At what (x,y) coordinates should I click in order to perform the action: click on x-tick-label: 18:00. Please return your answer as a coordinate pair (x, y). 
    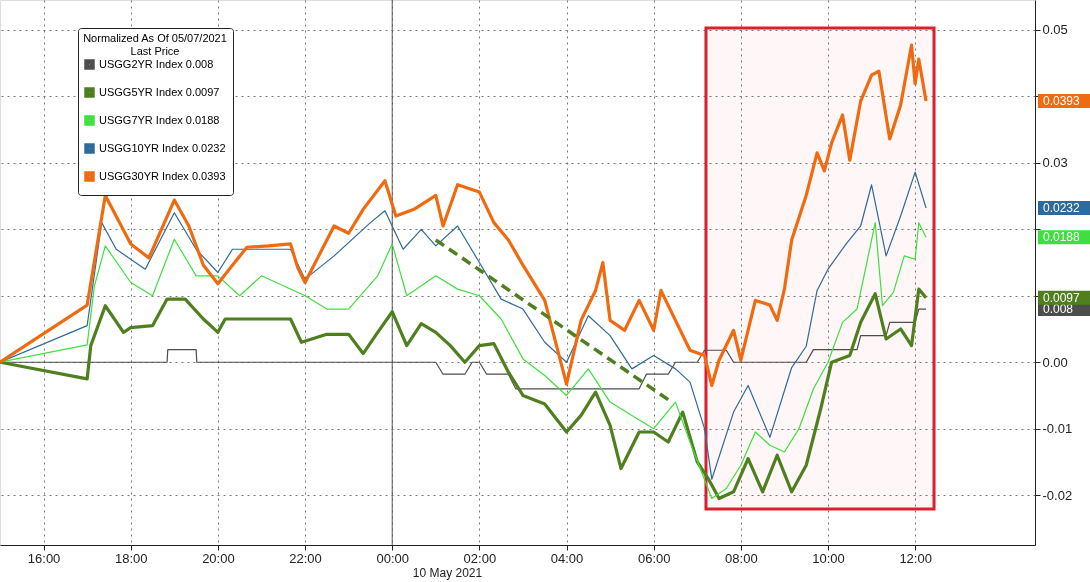
    Looking at the image, I should click on (131, 558).